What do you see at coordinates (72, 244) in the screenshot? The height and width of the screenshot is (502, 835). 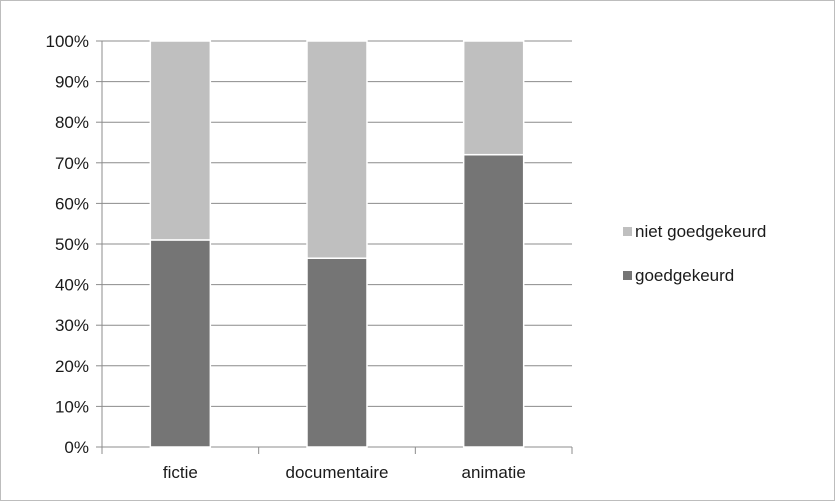 I see `y-tick-label: 50%` at bounding box center [72, 244].